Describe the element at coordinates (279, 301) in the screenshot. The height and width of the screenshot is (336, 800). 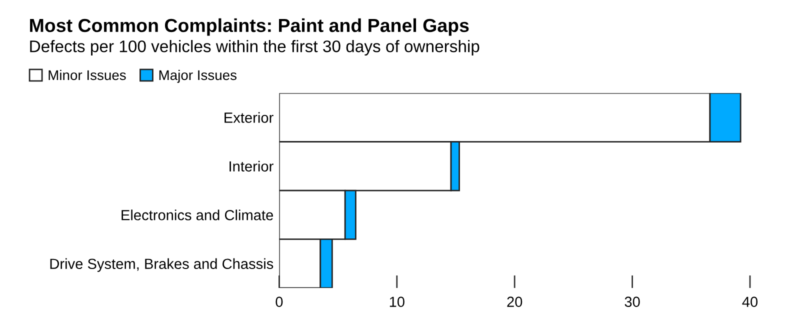
I see `x-tick-label: 0` at that location.